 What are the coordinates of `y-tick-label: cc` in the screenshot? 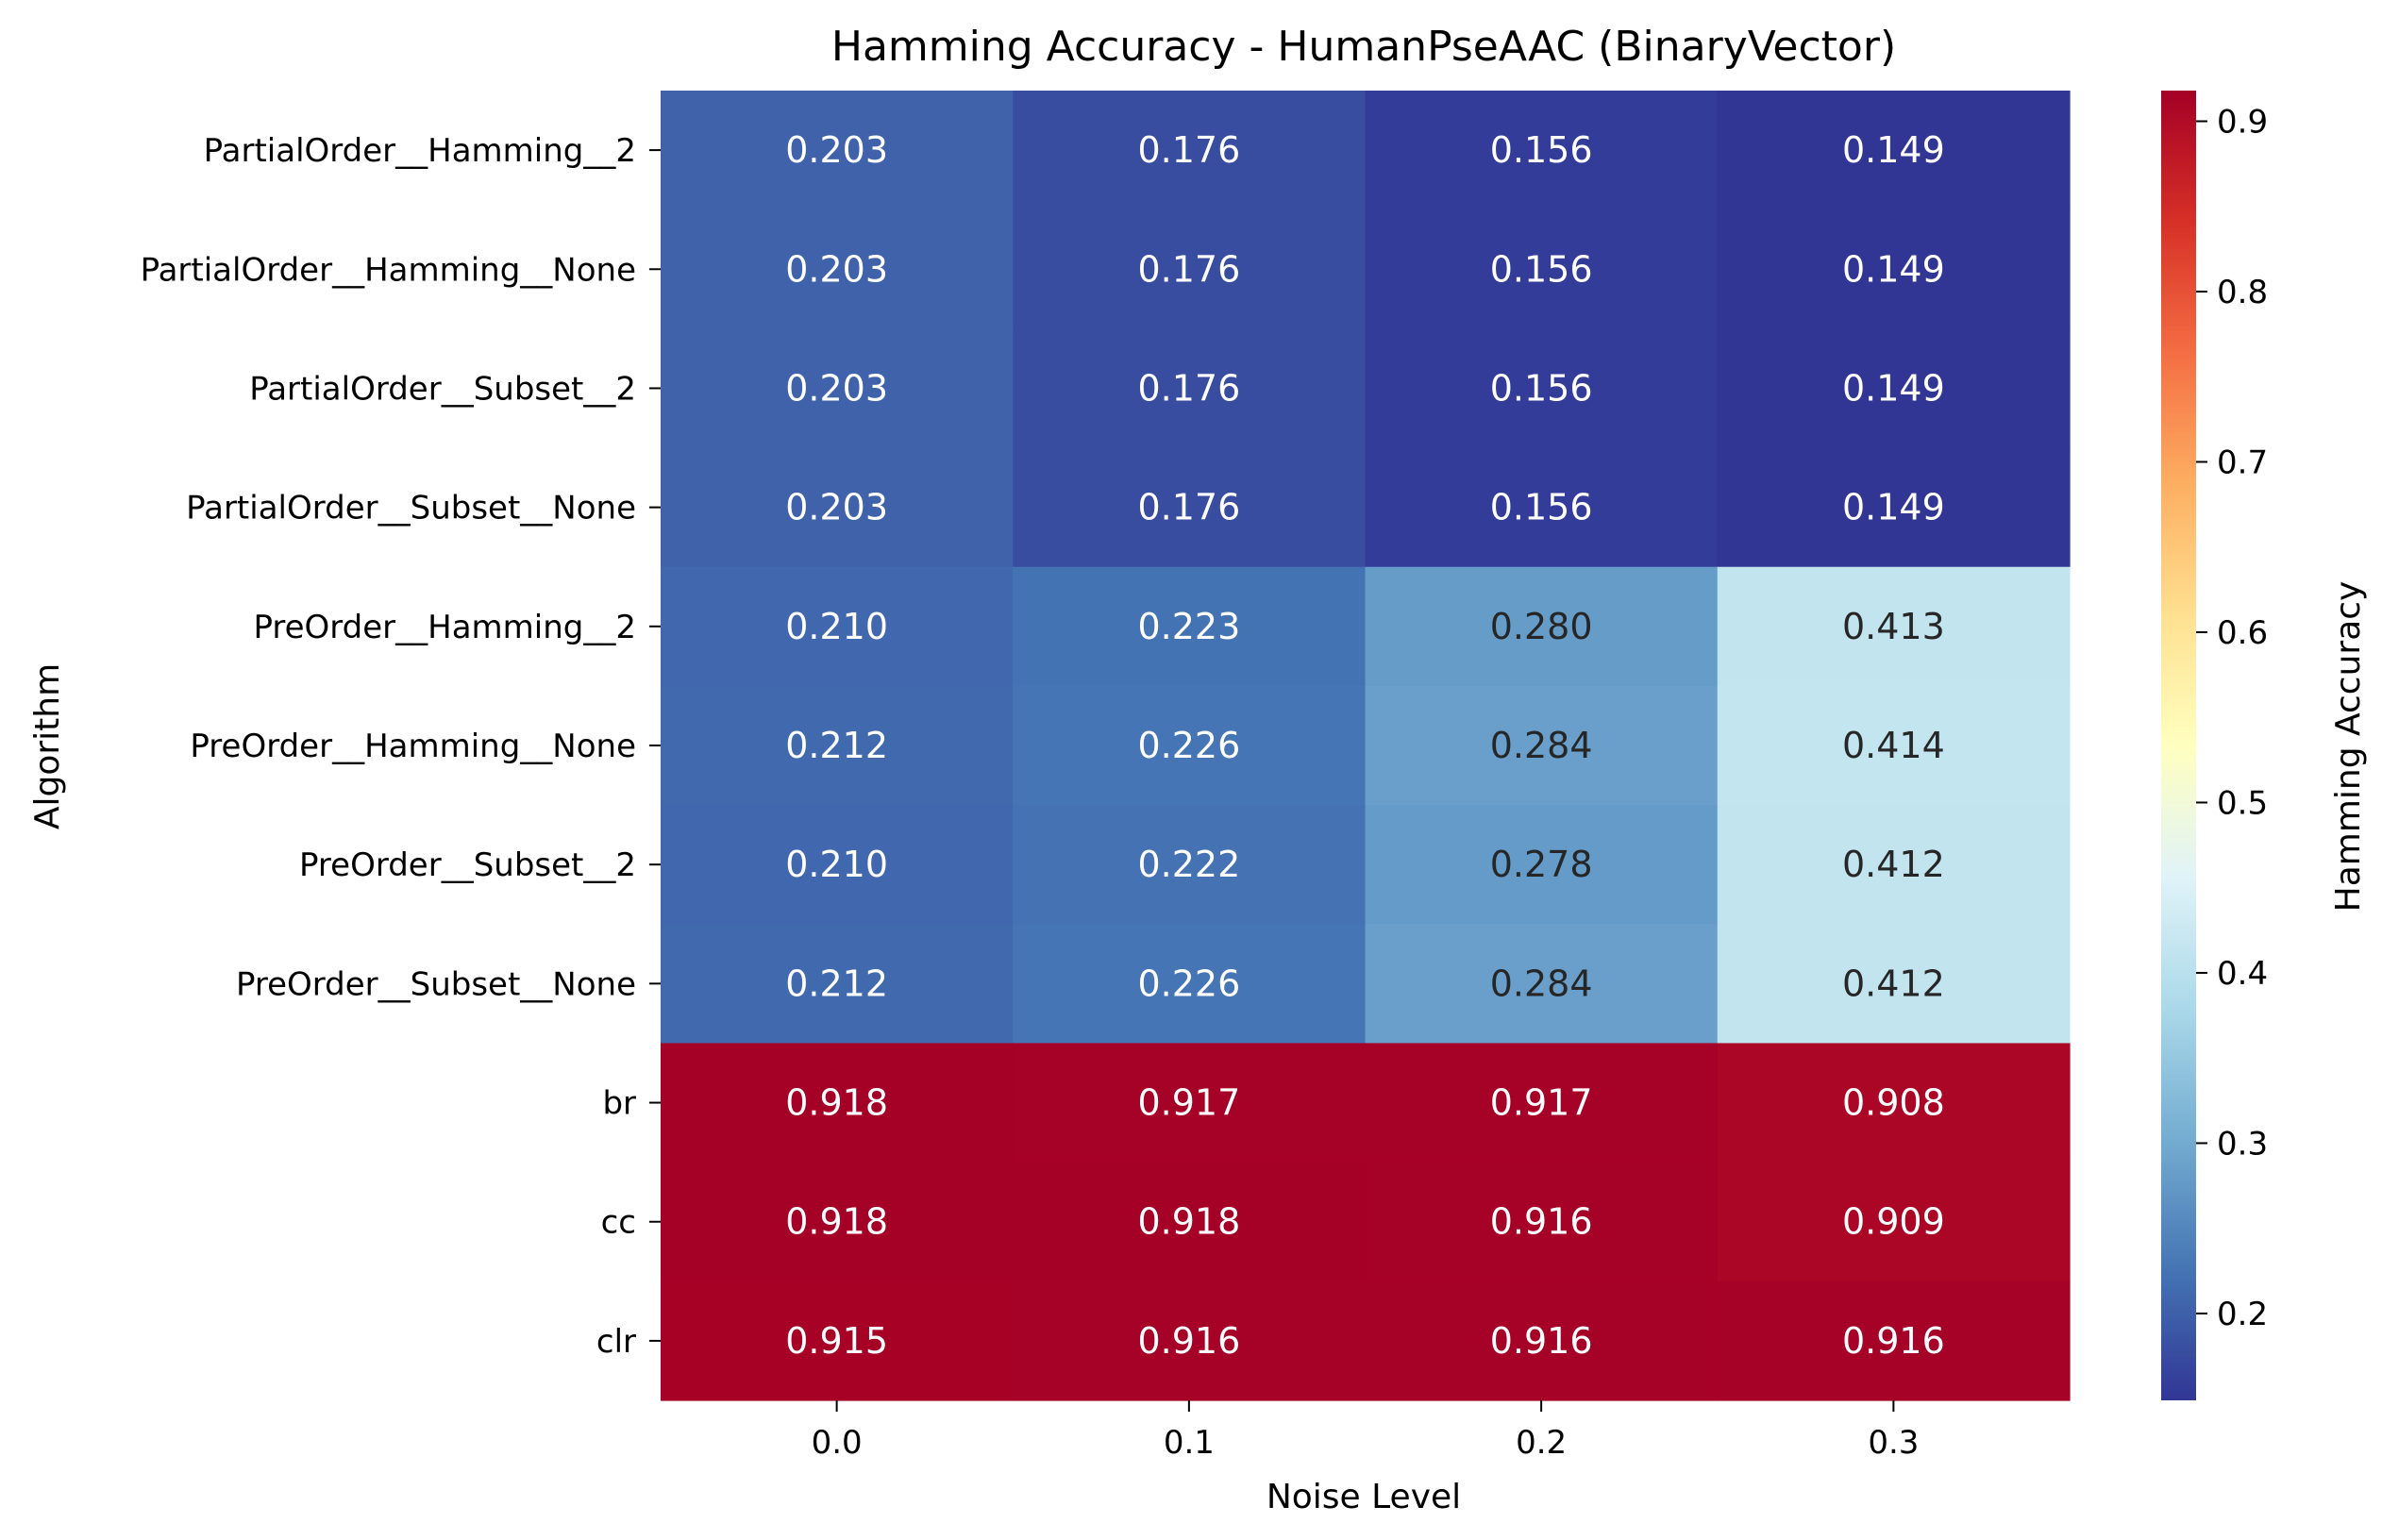 It's located at (618, 1223).